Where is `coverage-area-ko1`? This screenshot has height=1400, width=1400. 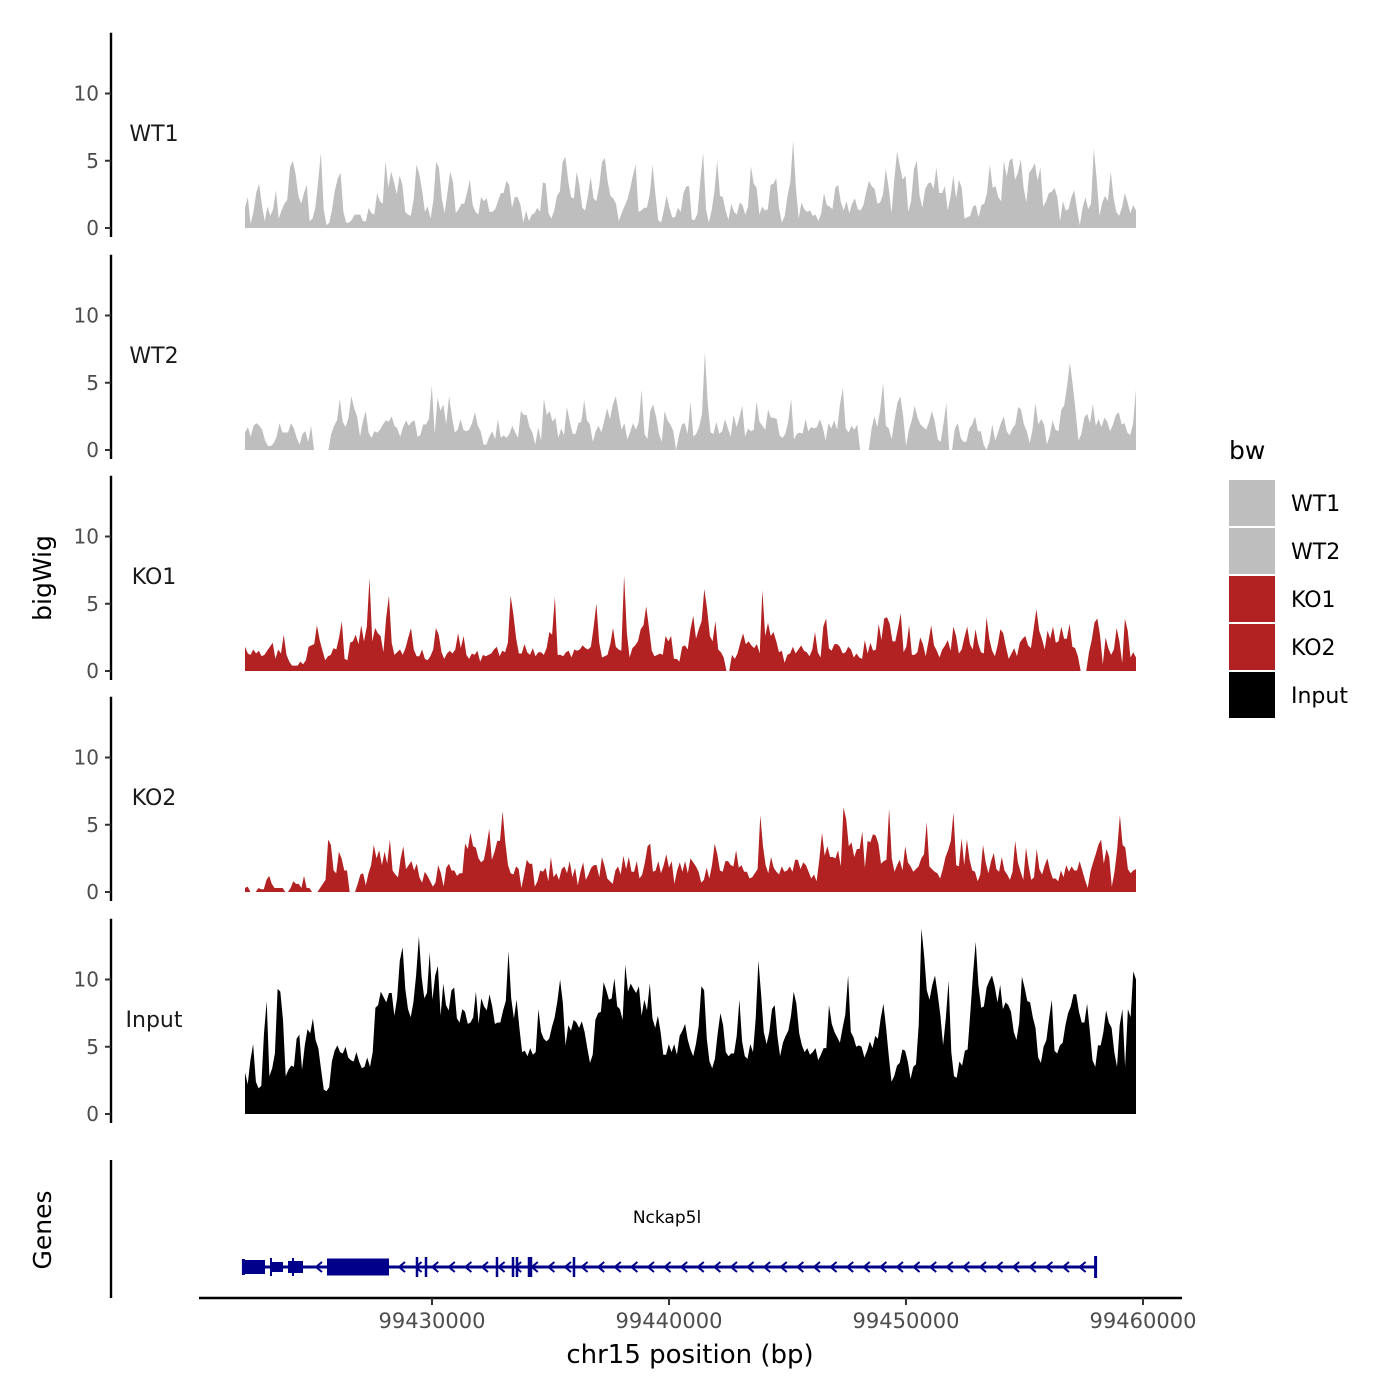 coverage-area-ko1 is located at coordinates (690, 623).